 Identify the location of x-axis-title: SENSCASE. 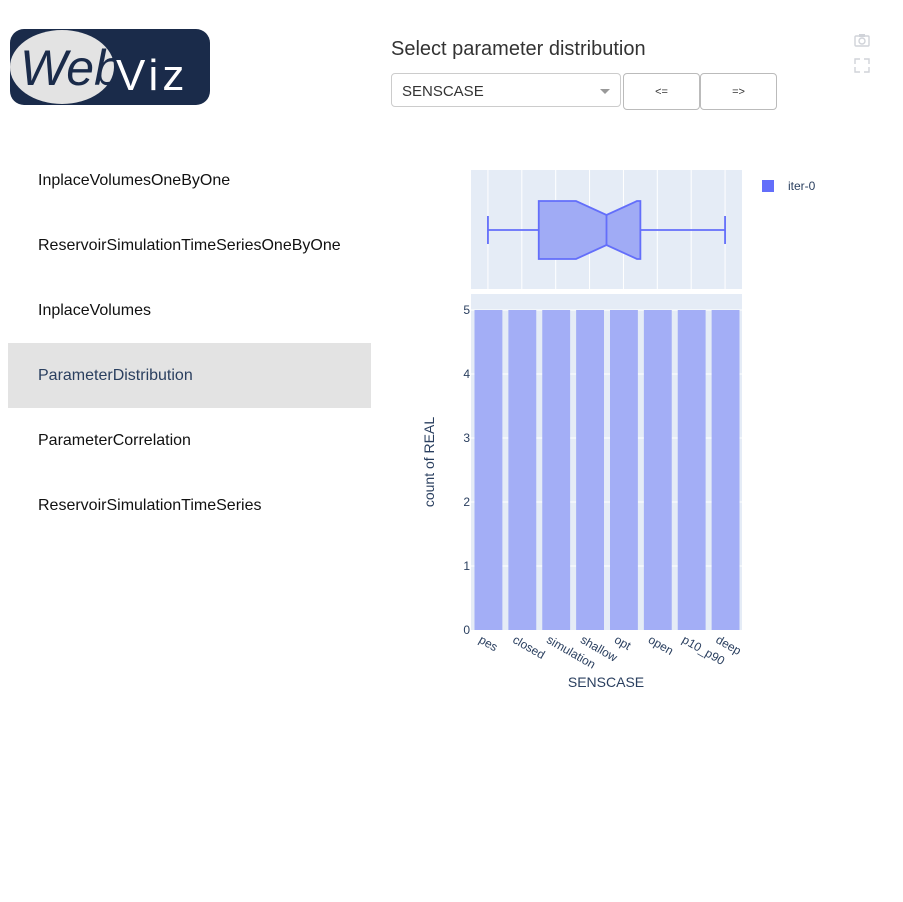
(606, 682).